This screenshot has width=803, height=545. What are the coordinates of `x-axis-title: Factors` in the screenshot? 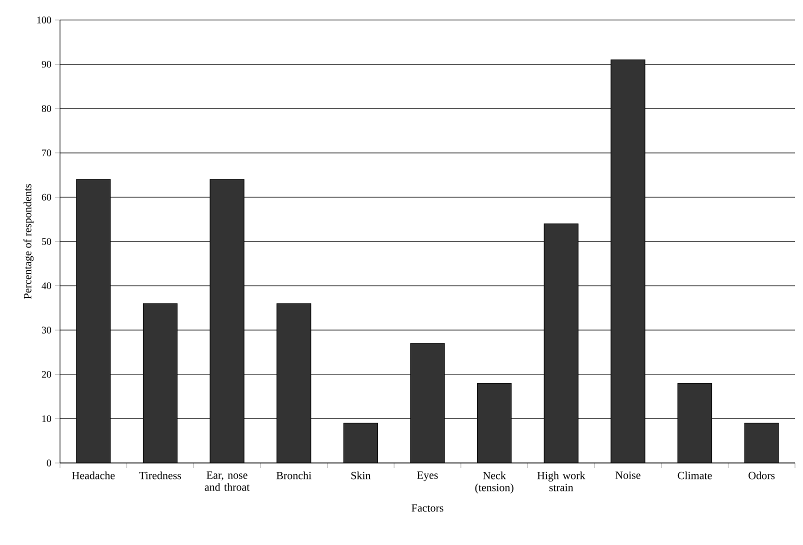 It's located at (428, 508).